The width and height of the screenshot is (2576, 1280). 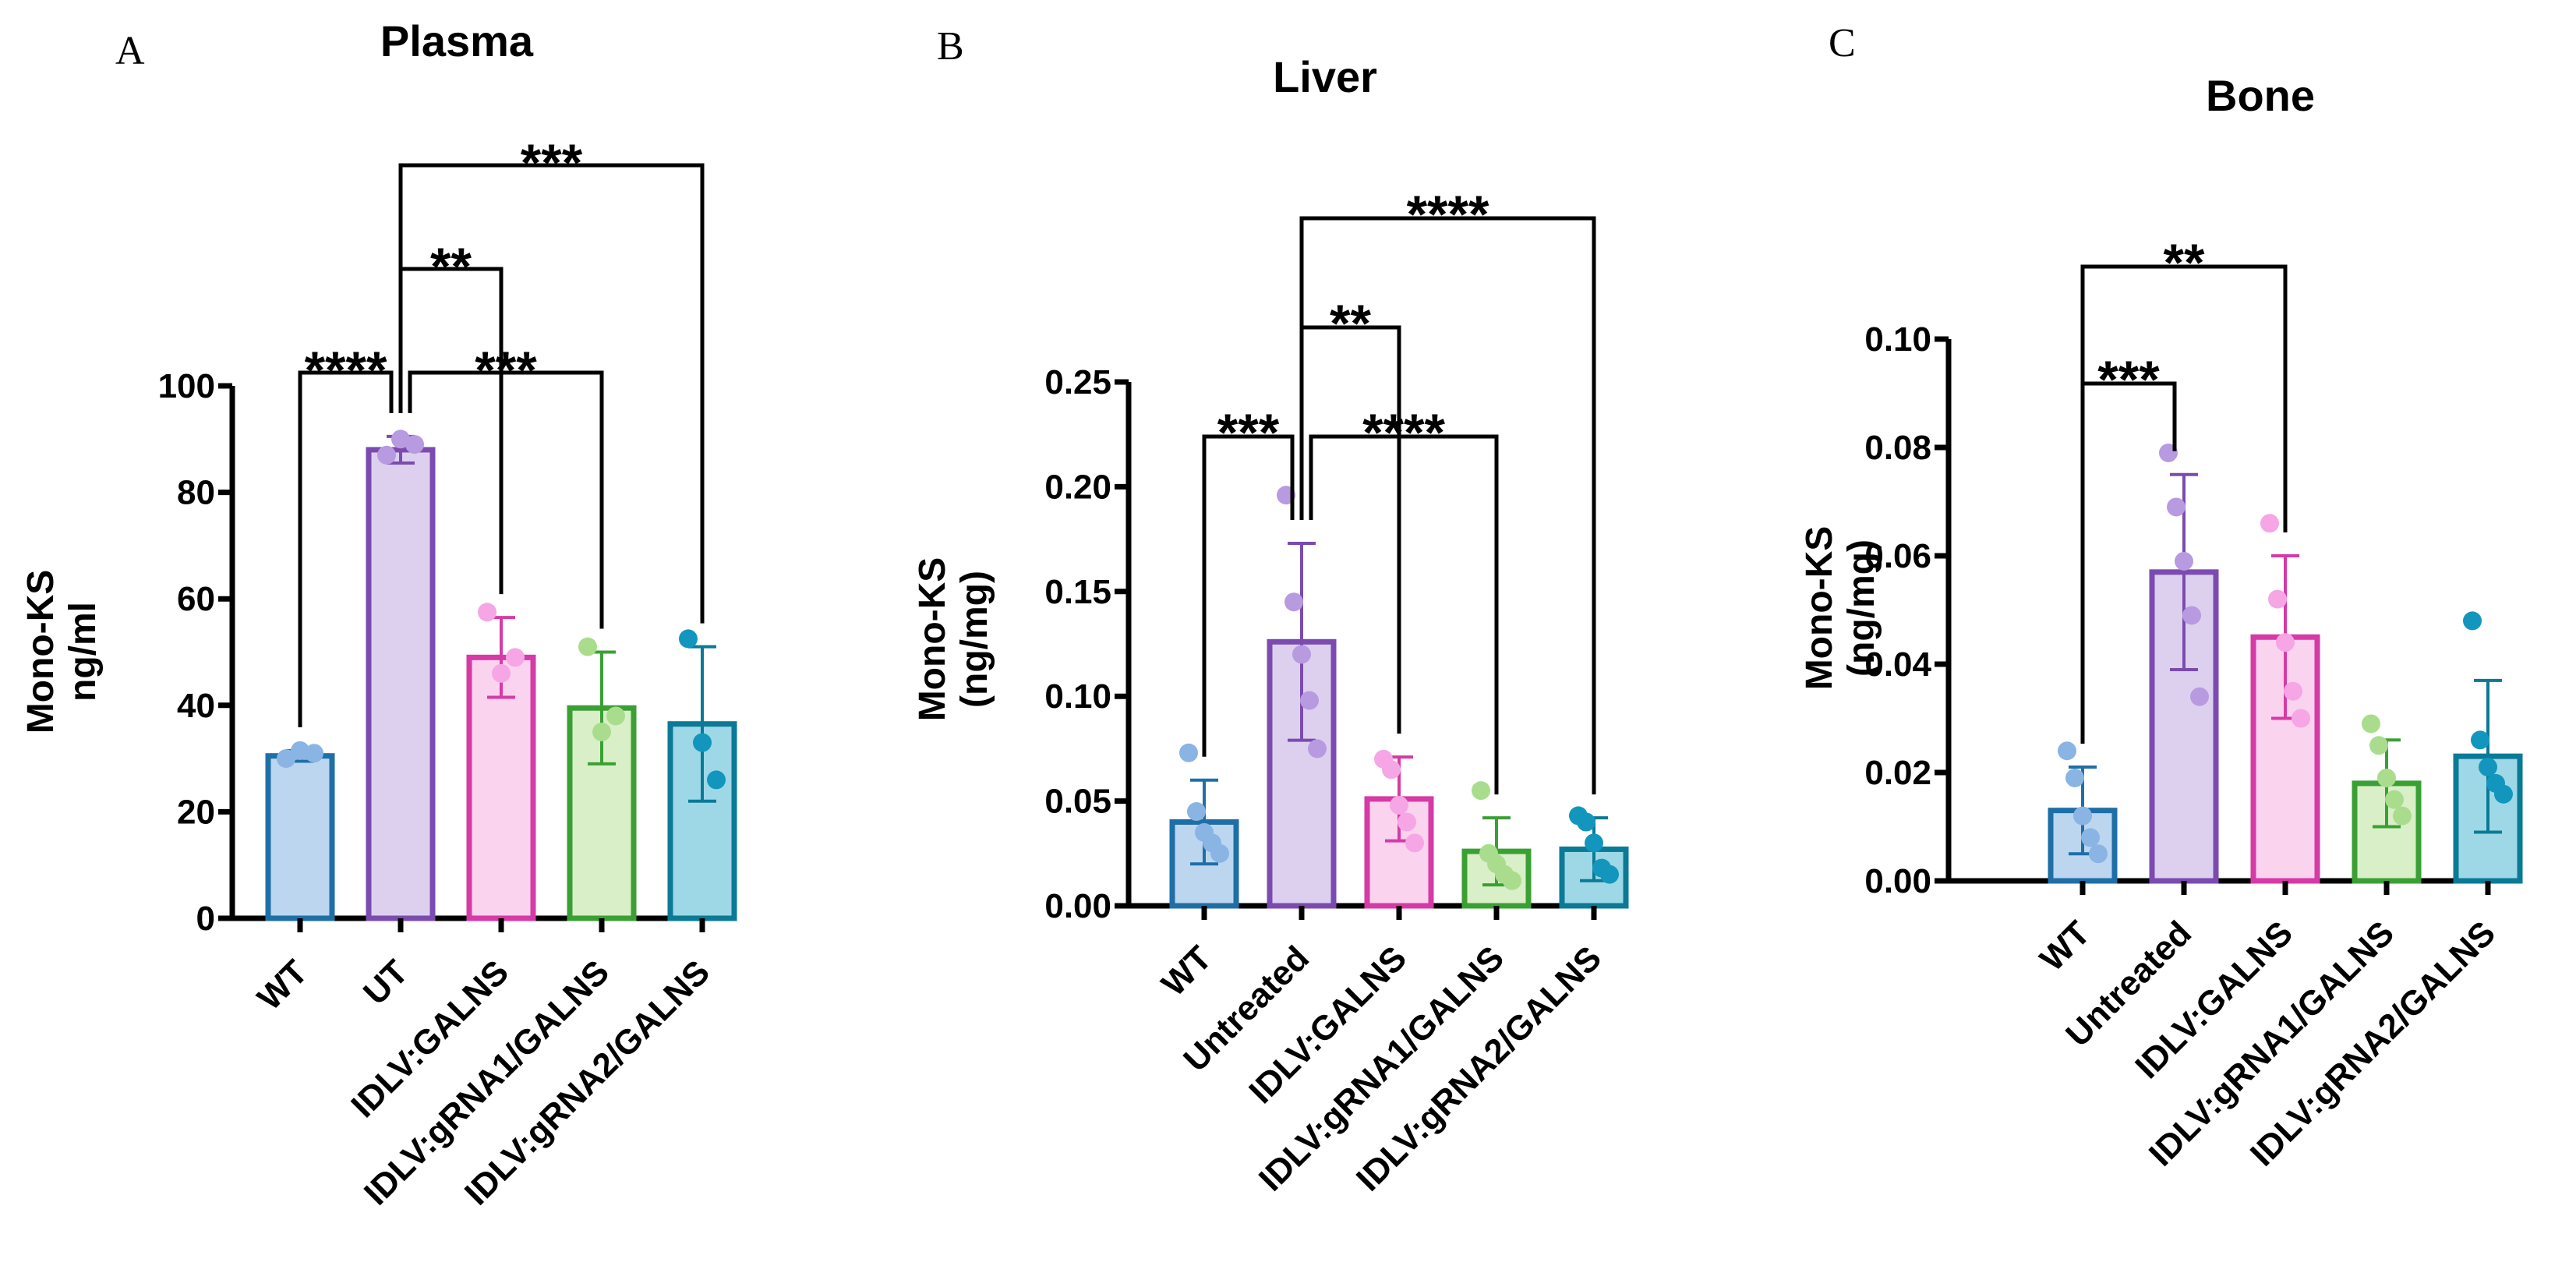 I want to click on panel-c-y-axis-label-line: Mono-KS, so click(x=1819, y=608).